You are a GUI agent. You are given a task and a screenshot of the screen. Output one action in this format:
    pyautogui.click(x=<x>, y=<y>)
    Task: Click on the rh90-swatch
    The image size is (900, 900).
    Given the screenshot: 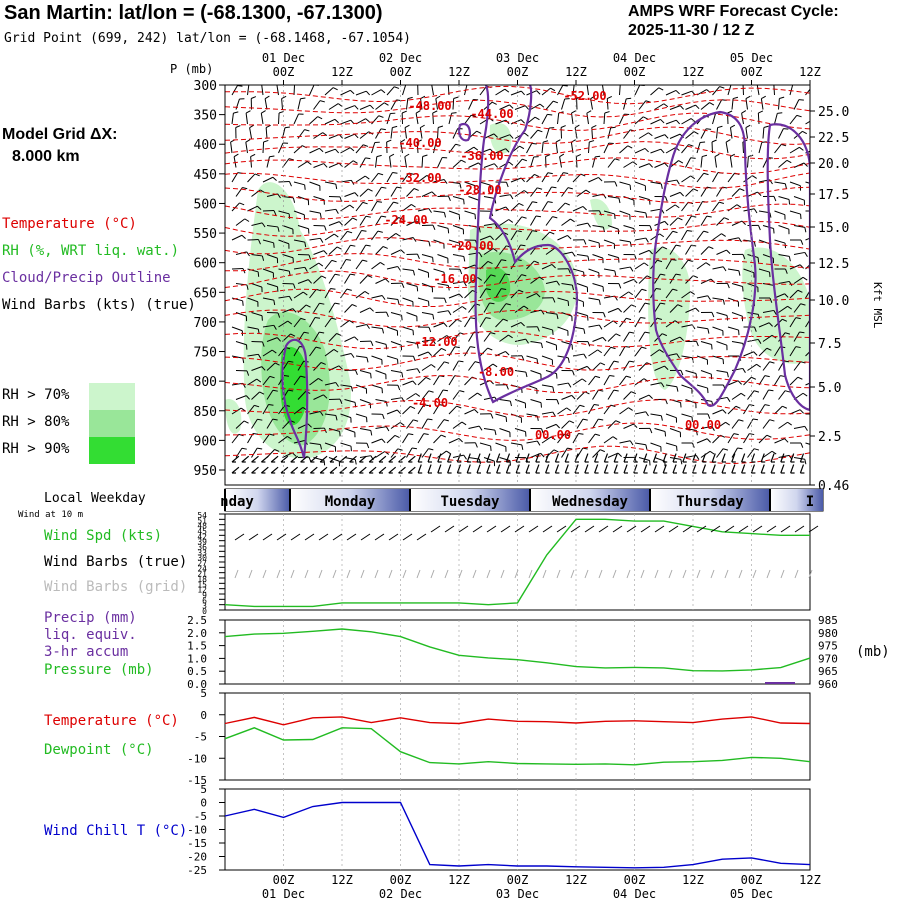 What is the action you would take?
    pyautogui.click(x=112, y=450)
    